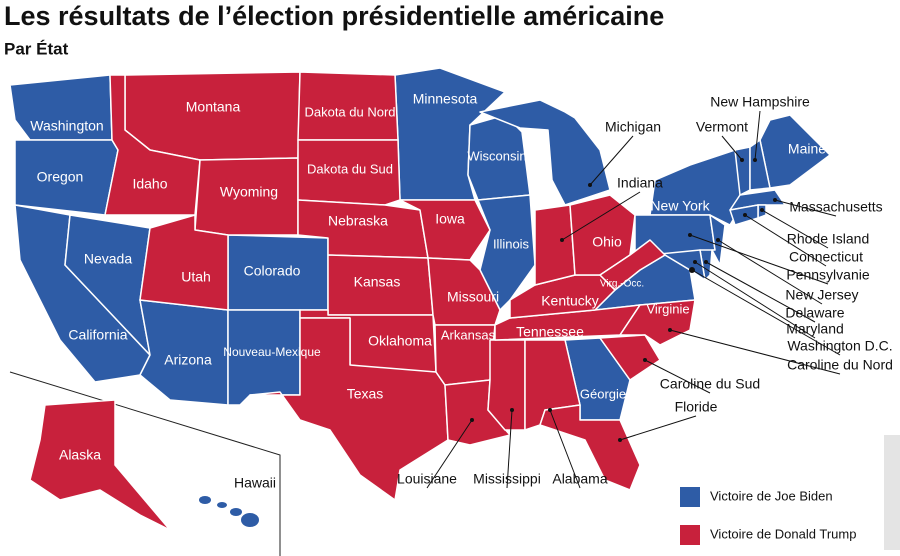 This screenshot has height=556, width=900. I want to click on state-label: Mississippi, so click(507, 479).